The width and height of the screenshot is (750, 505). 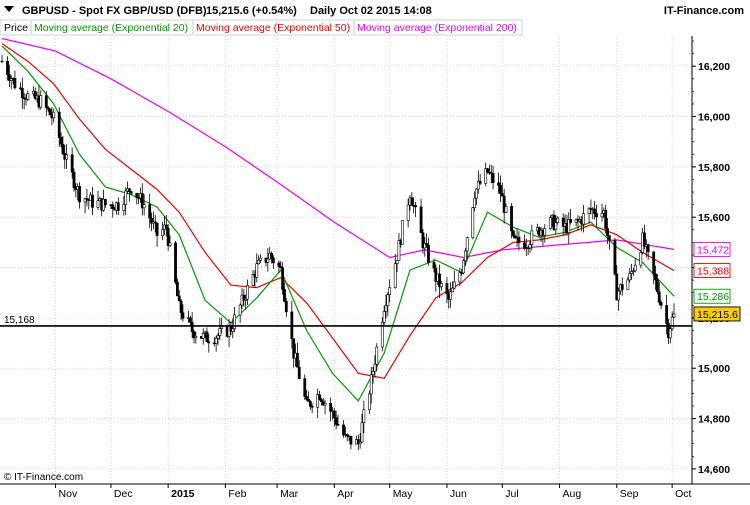 What do you see at coordinates (511, 494) in the screenshot?
I see `x-tick-label: Jul` at bounding box center [511, 494].